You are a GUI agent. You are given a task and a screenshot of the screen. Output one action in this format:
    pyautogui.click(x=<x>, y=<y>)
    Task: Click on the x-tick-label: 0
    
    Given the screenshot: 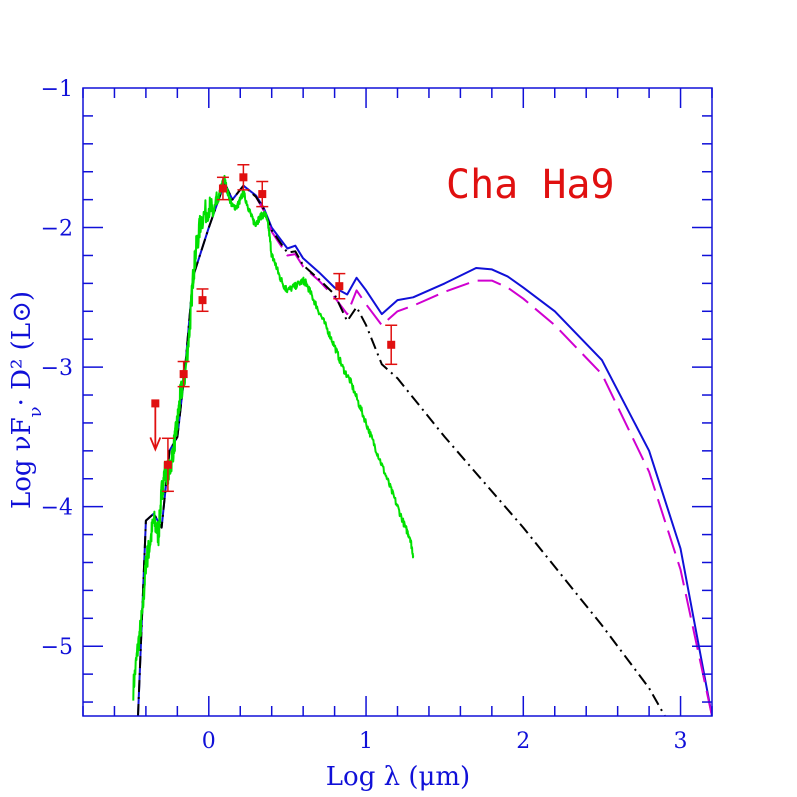 What is the action you would take?
    pyautogui.click(x=209, y=741)
    